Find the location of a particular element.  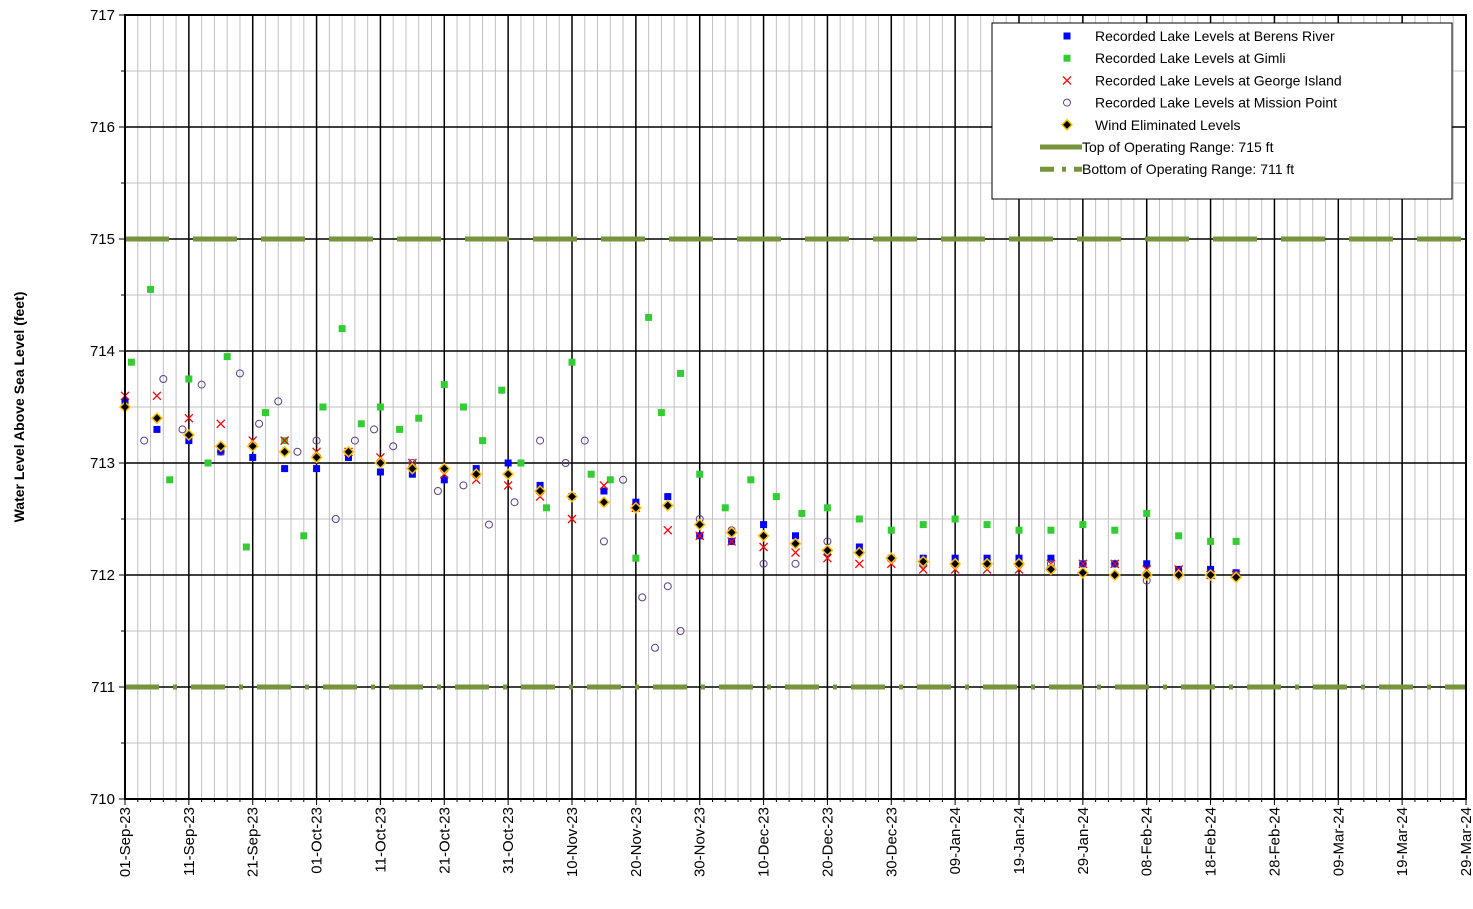

x-tick-label: 18-Feb-24 is located at coordinates (1211, 841).